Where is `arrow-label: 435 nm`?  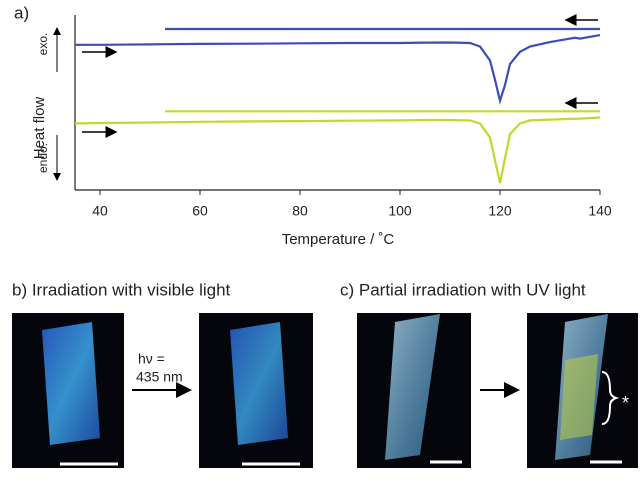 arrow-label: 435 nm is located at coordinates (159, 377).